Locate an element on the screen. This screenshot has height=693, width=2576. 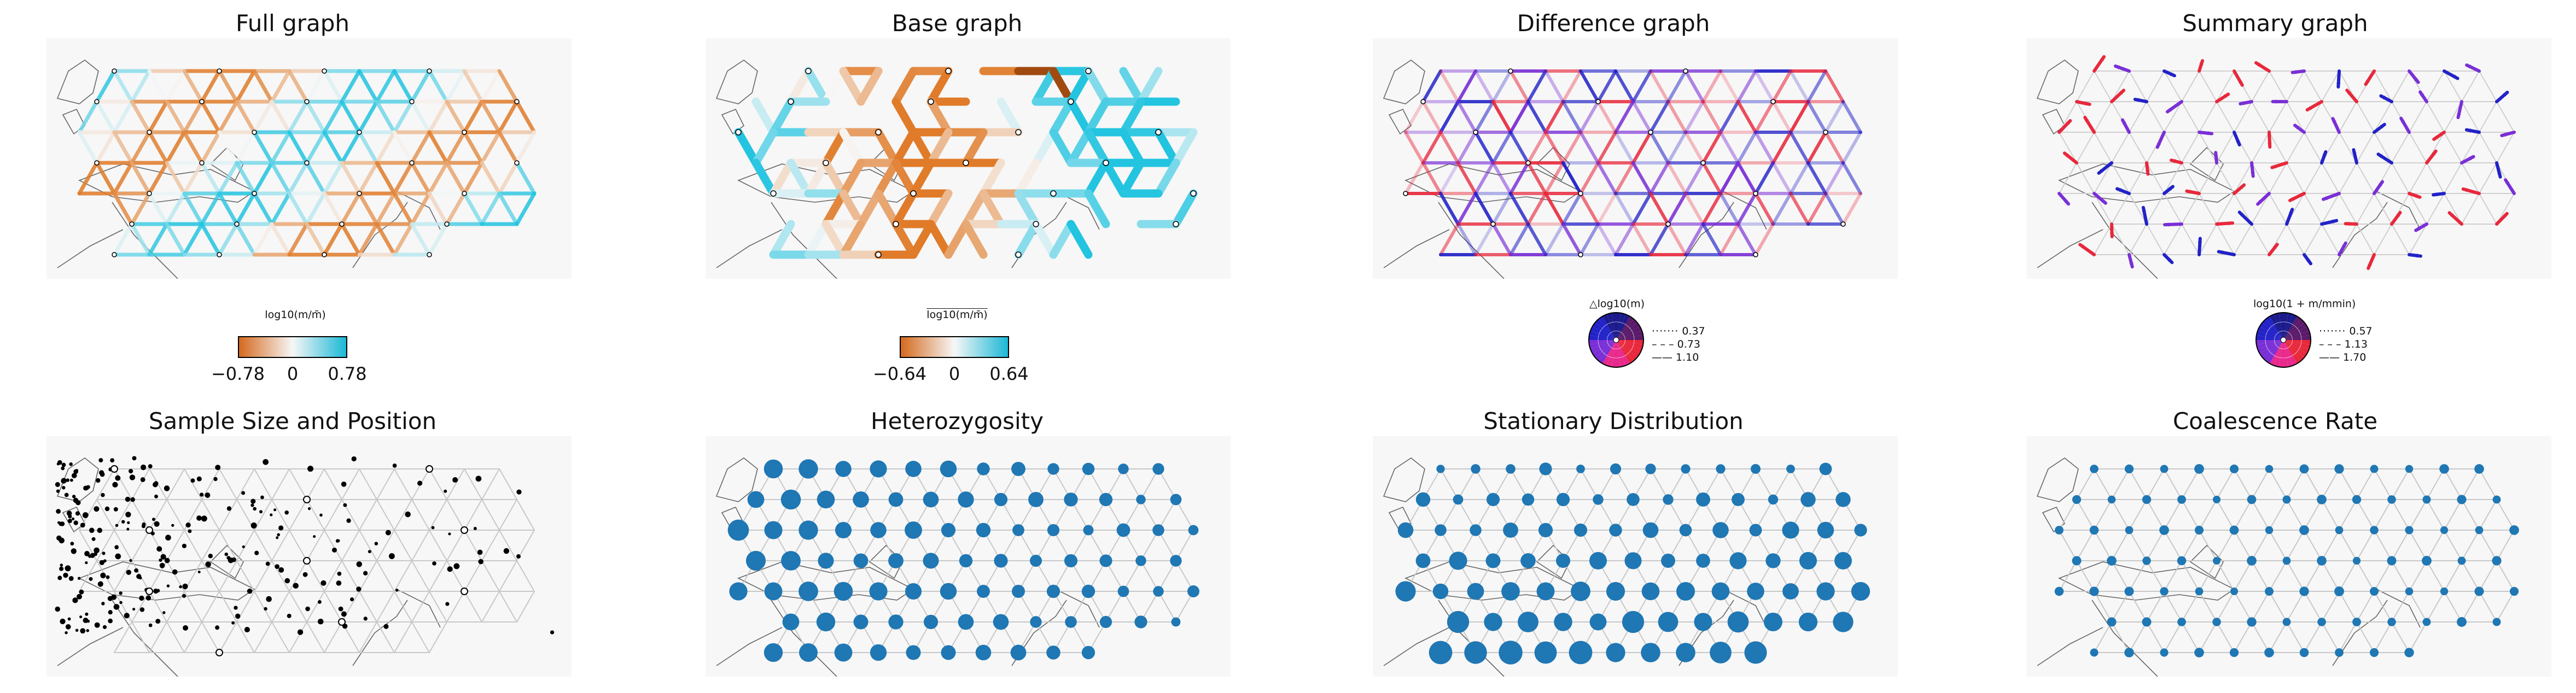
migration-edges is located at coordinates (307, 163).